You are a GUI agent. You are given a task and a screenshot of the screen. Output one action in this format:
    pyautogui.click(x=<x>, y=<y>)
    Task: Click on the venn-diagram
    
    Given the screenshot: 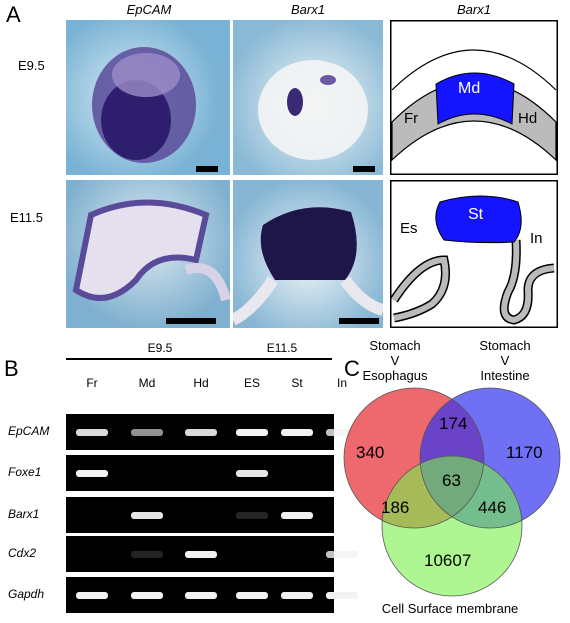 What is the action you would take?
    pyautogui.click(x=452, y=492)
    